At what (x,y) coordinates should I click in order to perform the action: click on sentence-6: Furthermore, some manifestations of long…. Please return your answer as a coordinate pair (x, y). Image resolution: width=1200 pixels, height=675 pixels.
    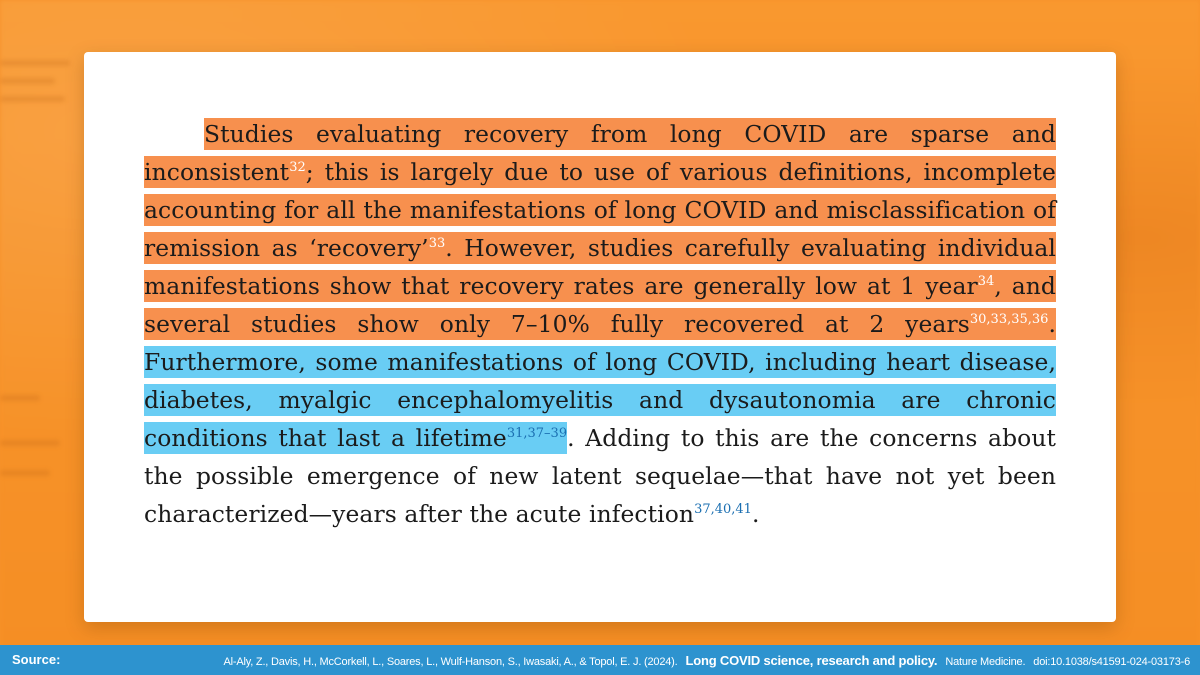
    Looking at the image, I should click on (600, 400).